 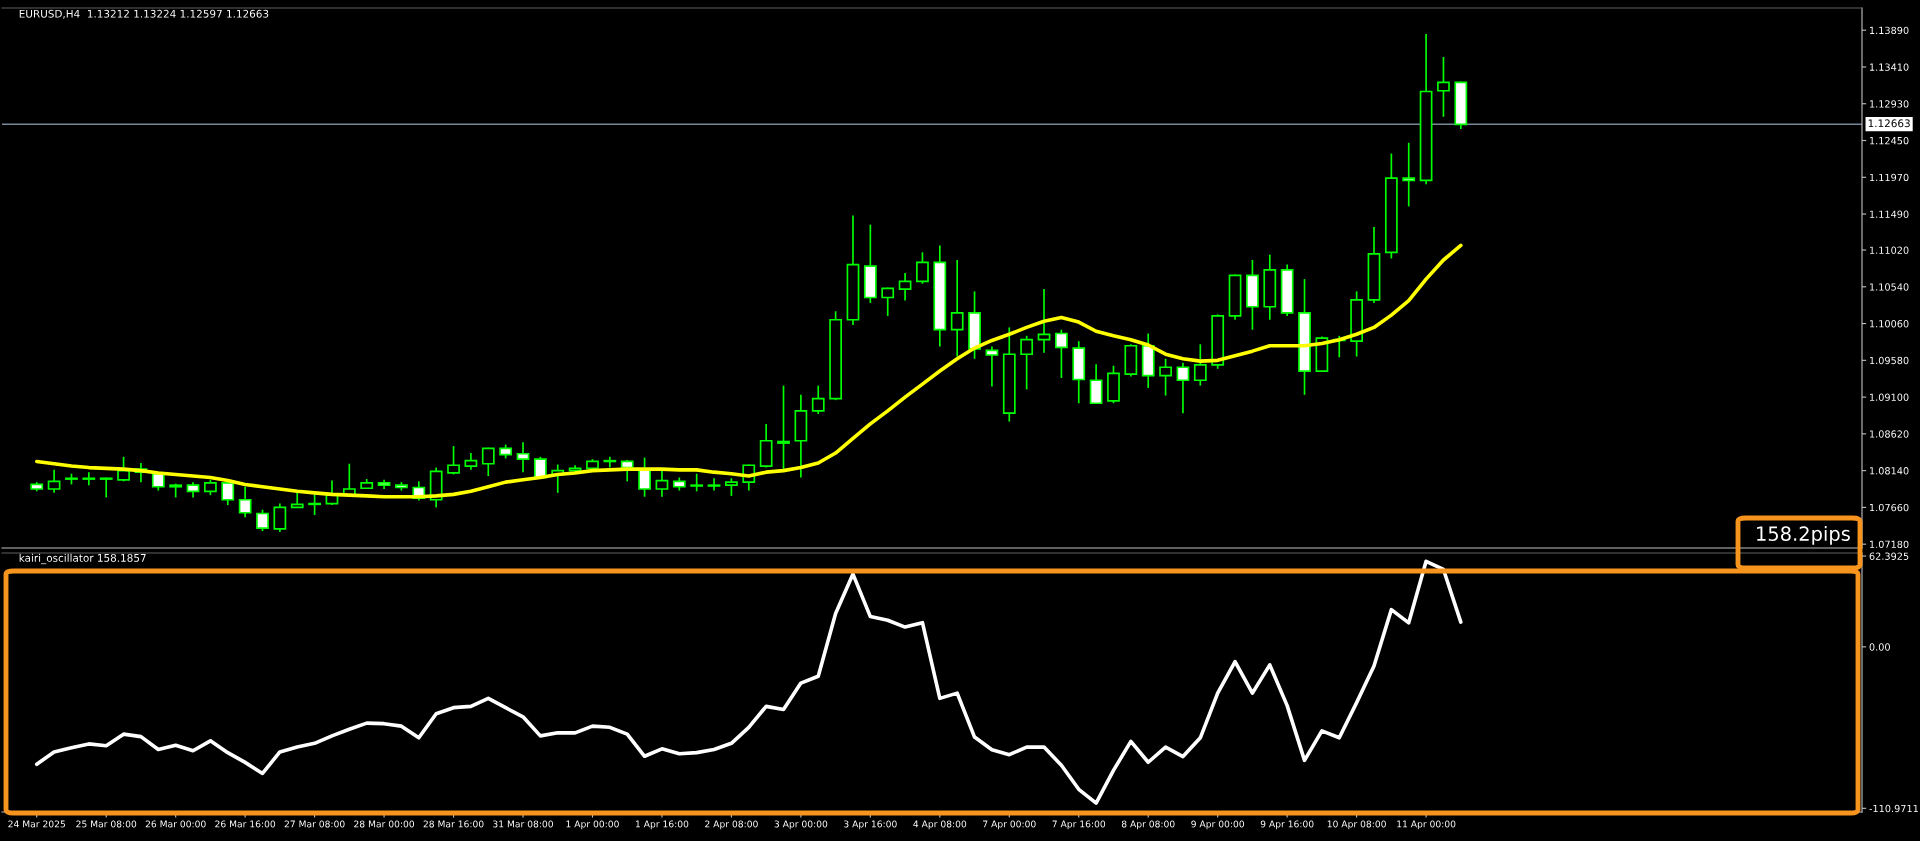 I want to click on y-tick-label: 1.07660, so click(x=1889, y=507).